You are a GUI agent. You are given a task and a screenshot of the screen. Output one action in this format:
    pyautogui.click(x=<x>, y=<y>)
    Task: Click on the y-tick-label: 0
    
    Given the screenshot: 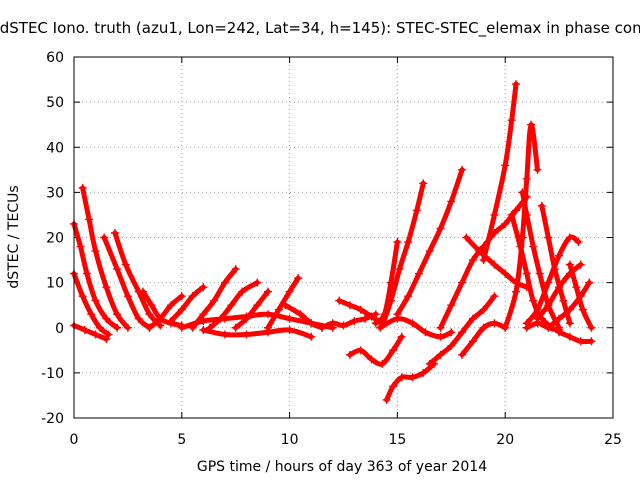 What is the action you would take?
    pyautogui.click(x=59, y=329)
    